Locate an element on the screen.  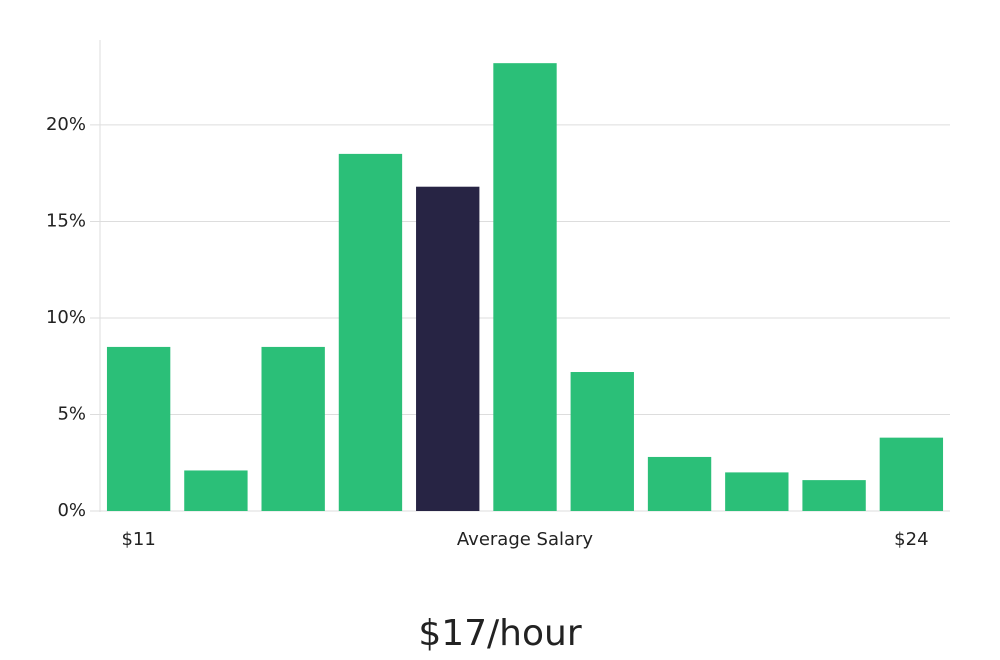
y-tick-label: 0% is located at coordinates (71, 510).